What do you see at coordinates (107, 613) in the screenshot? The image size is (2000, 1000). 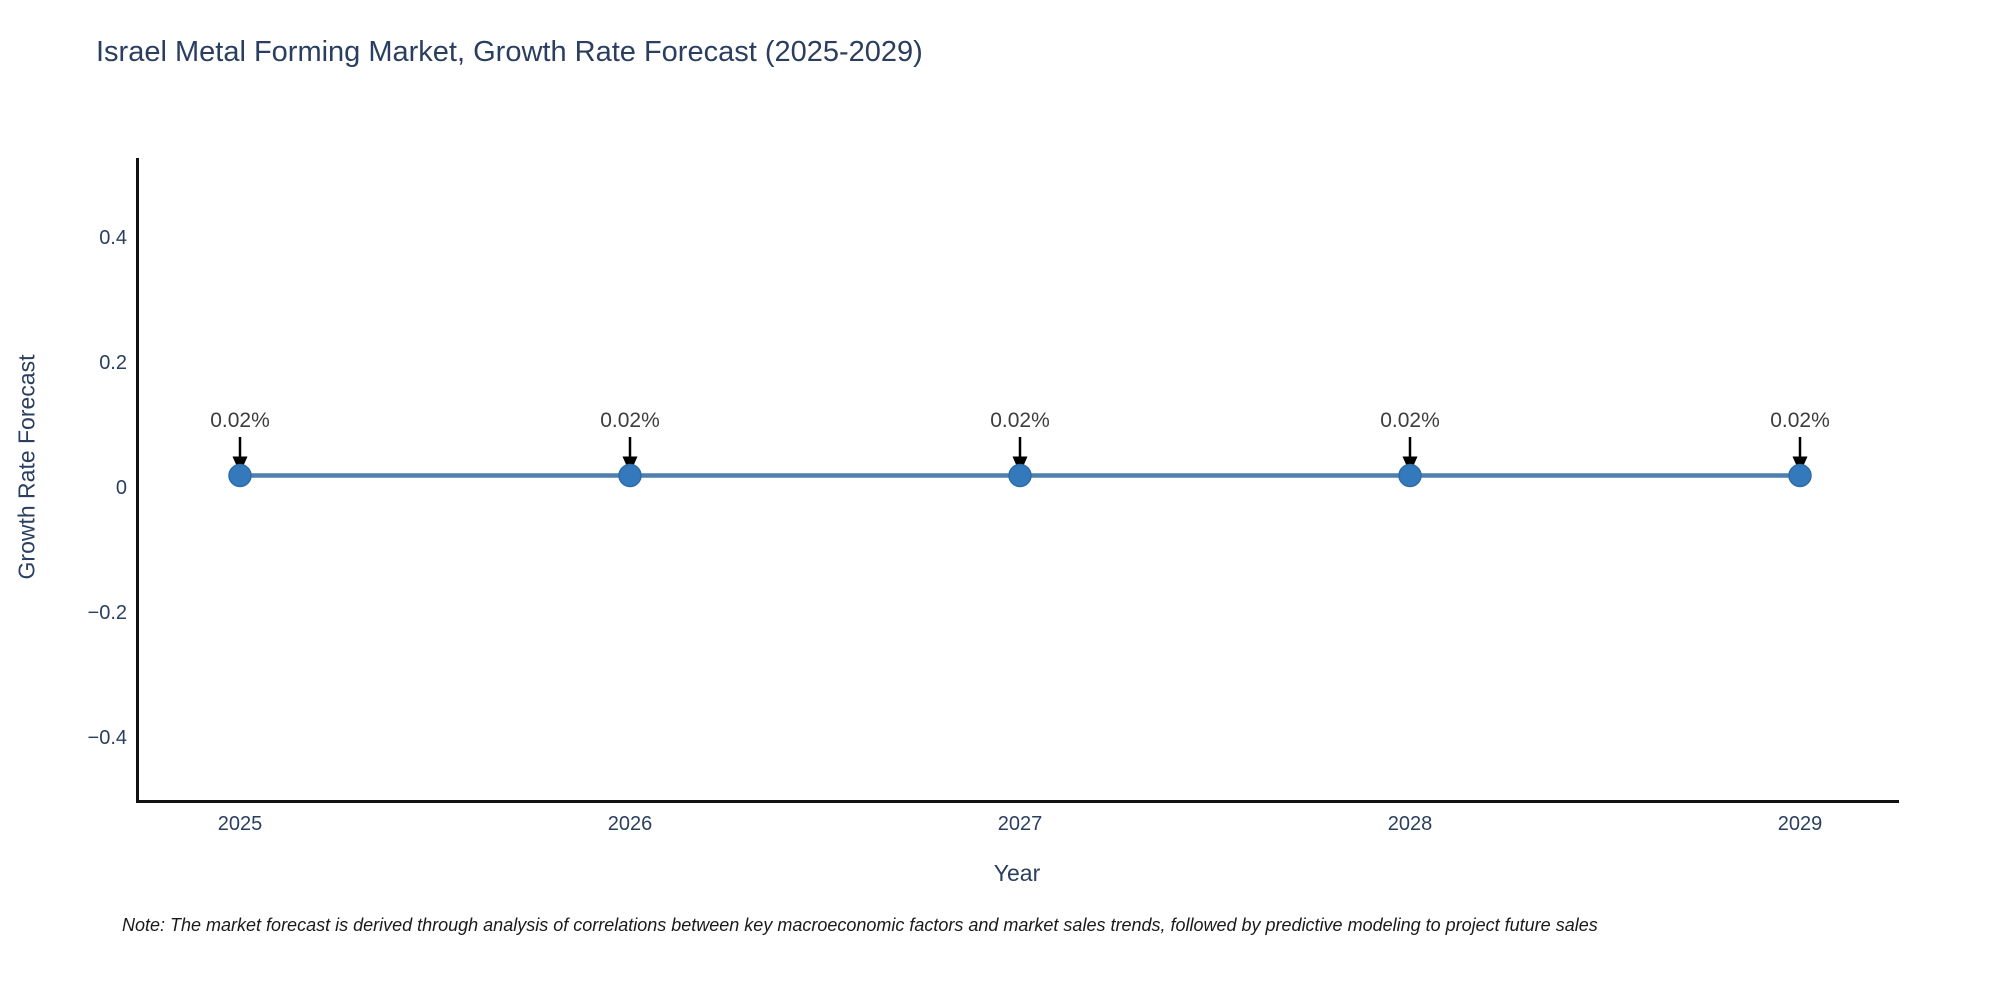 I see `y-tick-label: −0.2` at bounding box center [107, 613].